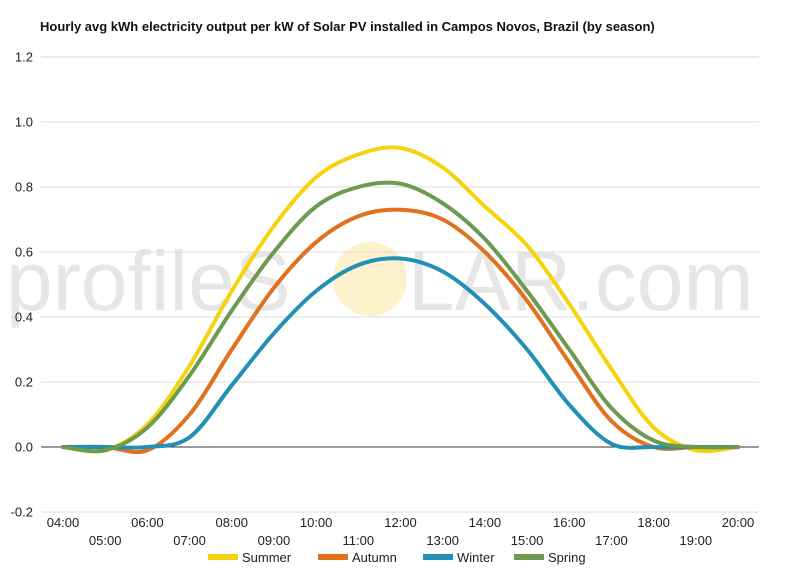  What do you see at coordinates (24, 122) in the screenshot?
I see `y-tick-label: 1.0` at bounding box center [24, 122].